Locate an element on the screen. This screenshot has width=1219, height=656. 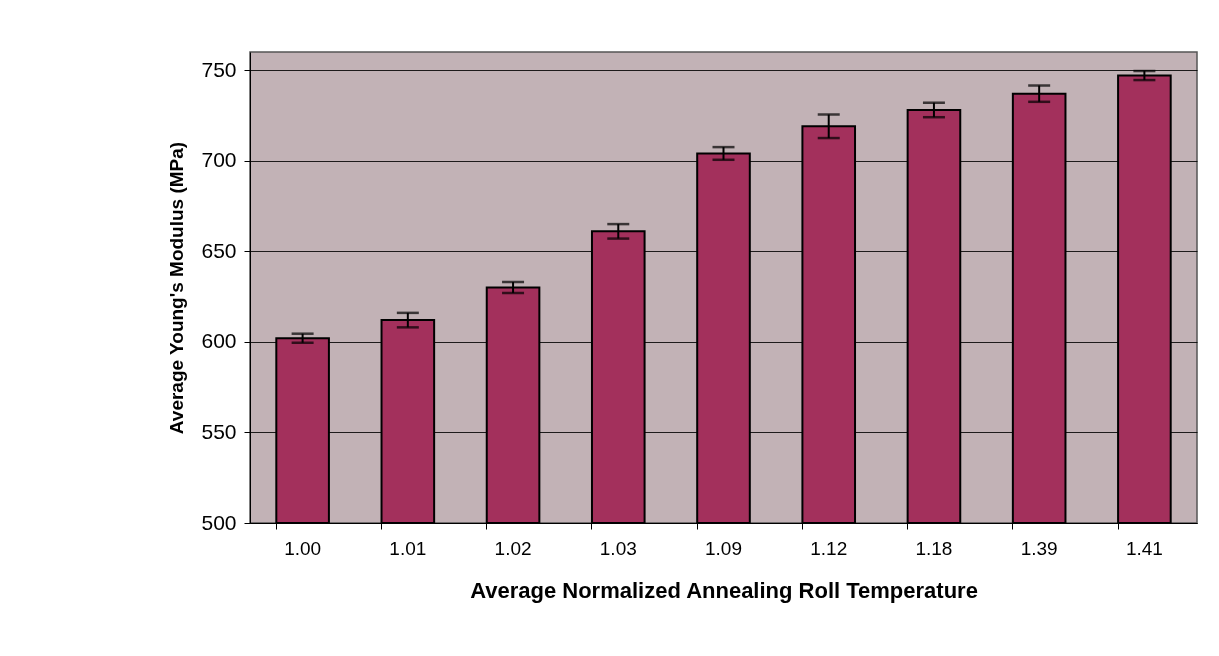
y-tick-label: 750 is located at coordinates (219, 69).